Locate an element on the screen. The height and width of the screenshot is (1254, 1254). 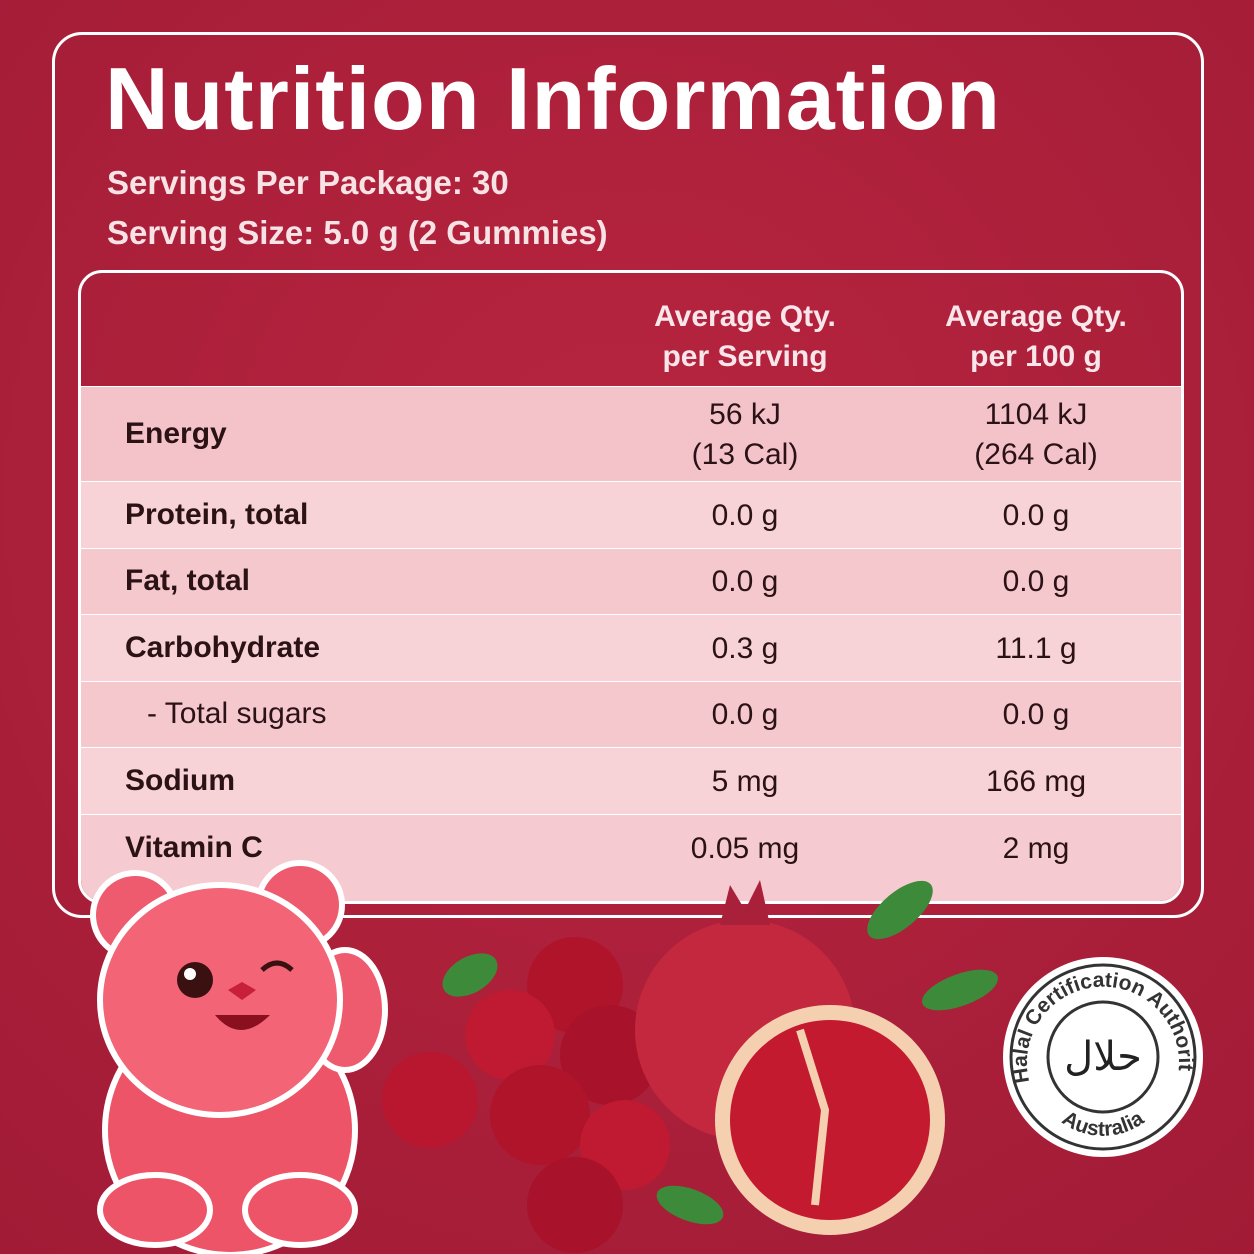
badge-bottom: Australia is located at coordinates (1103, 1124).